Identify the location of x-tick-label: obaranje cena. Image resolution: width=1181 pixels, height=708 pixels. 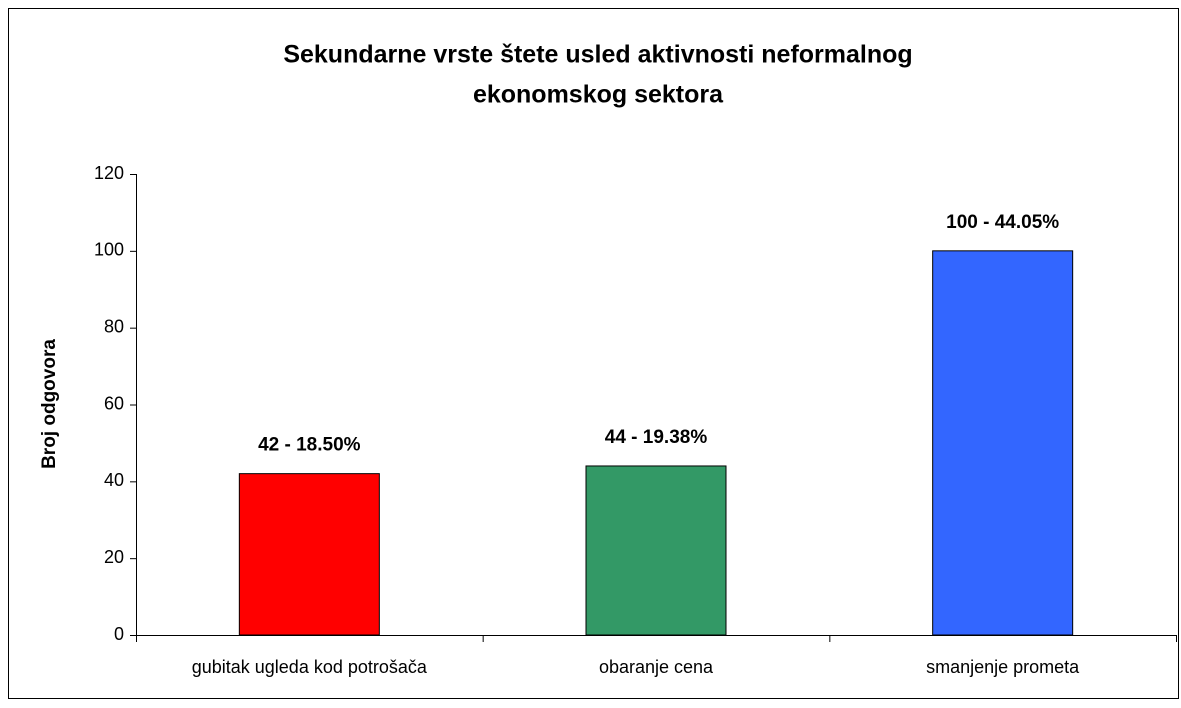
(656, 667).